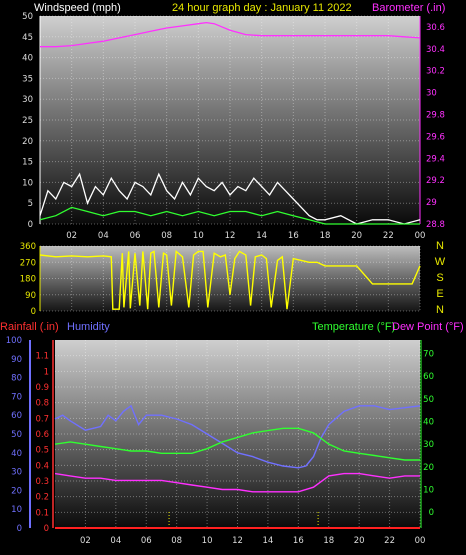 This screenshot has height=555, width=466. Describe the element at coordinates (16, 379) in the screenshot. I see `humidity-y-tick: 80` at that location.